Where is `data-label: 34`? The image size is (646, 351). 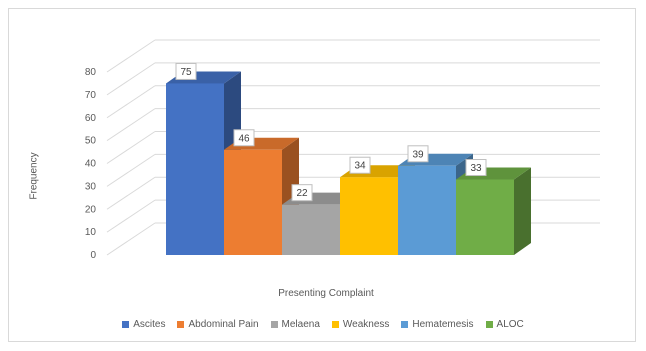
data-label: 34 is located at coordinates (360, 166).